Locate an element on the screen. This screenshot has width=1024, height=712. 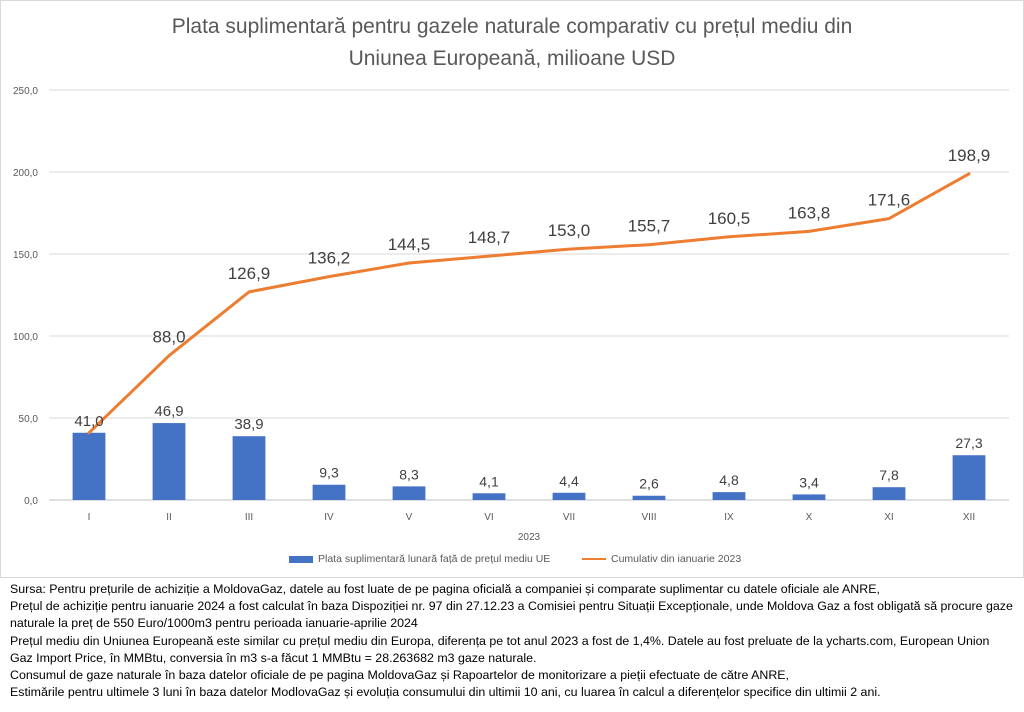
line-data-label: 163,8 is located at coordinates (809, 212).